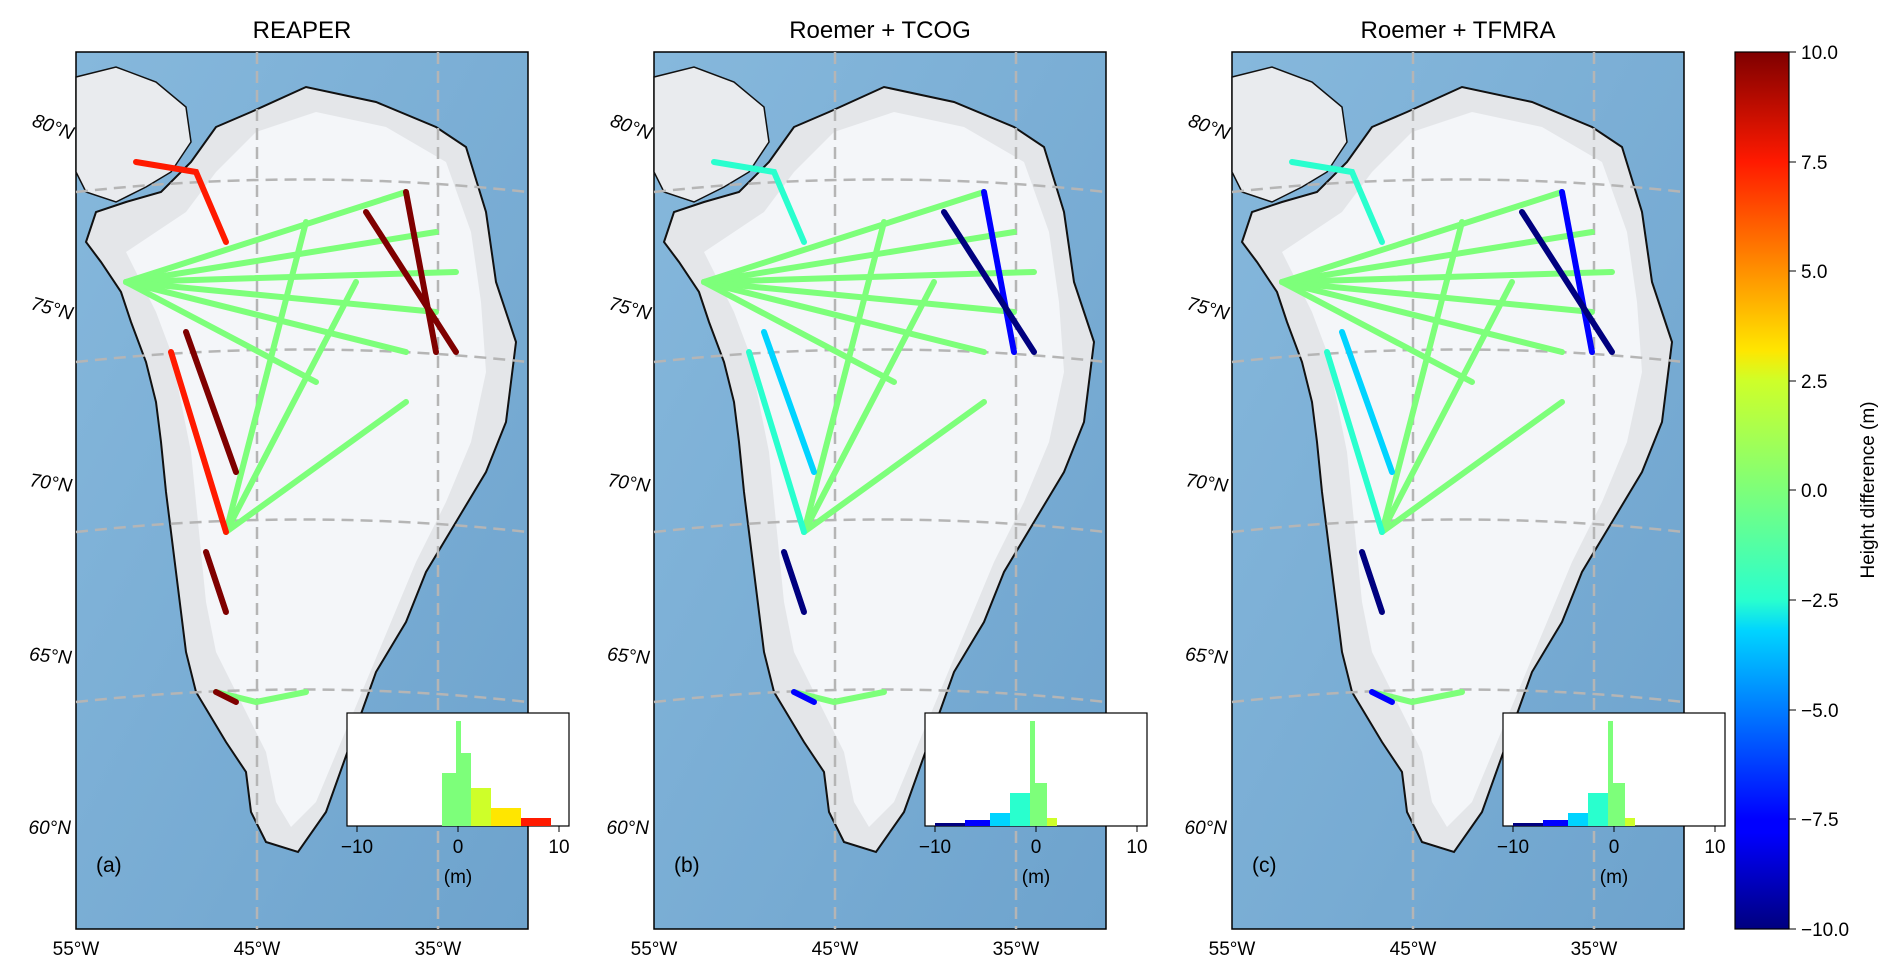 The width and height of the screenshot is (1892, 965). Describe the element at coordinates (1820, 601) in the screenshot. I see `colorbar-tick: −2.5` at that location.